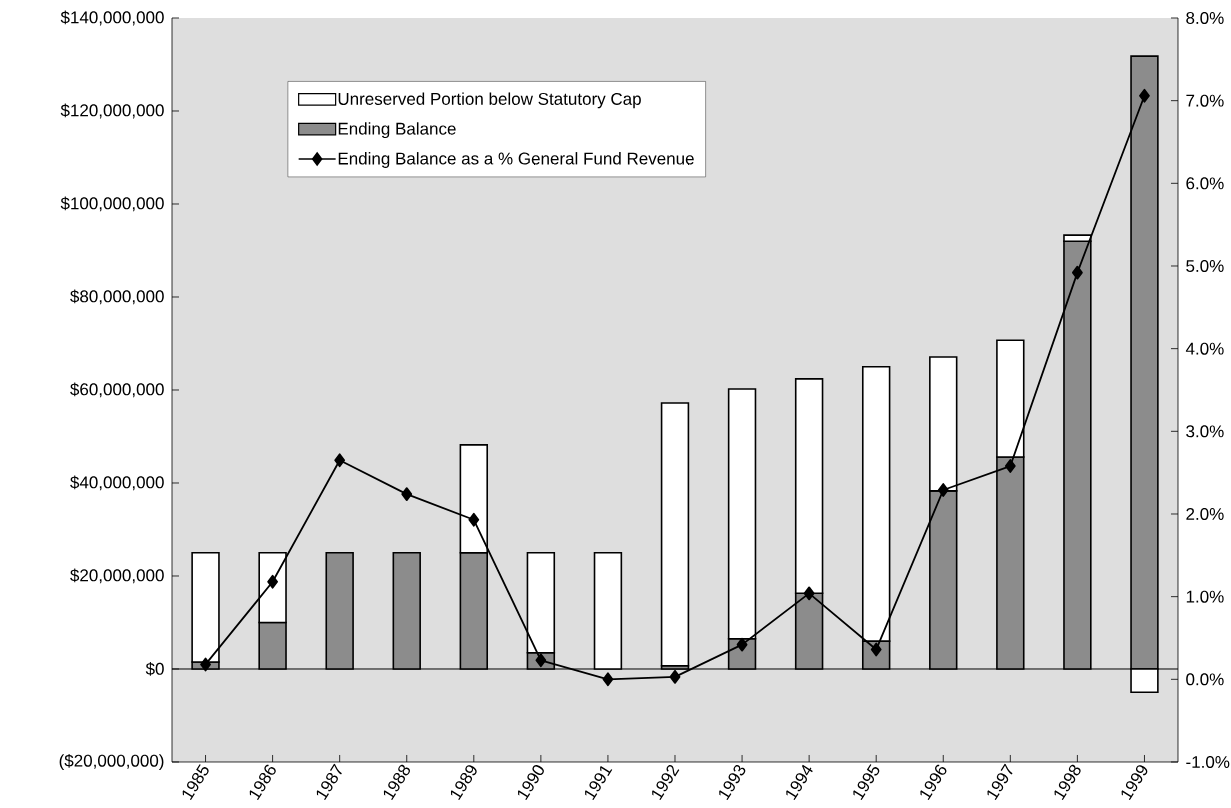 The image size is (1231, 808). Describe the element at coordinates (112, 204) in the screenshot. I see `y-tick-label: $100,000,000` at that location.